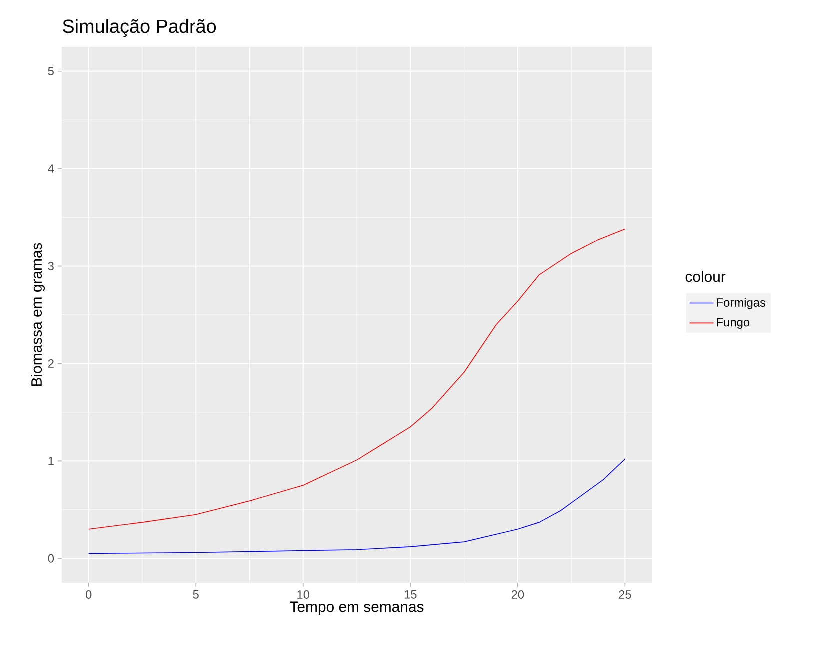 Image resolution: width=818 pixels, height=648 pixels. What do you see at coordinates (733, 324) in the screenshot?
I see `legend-label: Fungo` at bounding box center [733, 324].